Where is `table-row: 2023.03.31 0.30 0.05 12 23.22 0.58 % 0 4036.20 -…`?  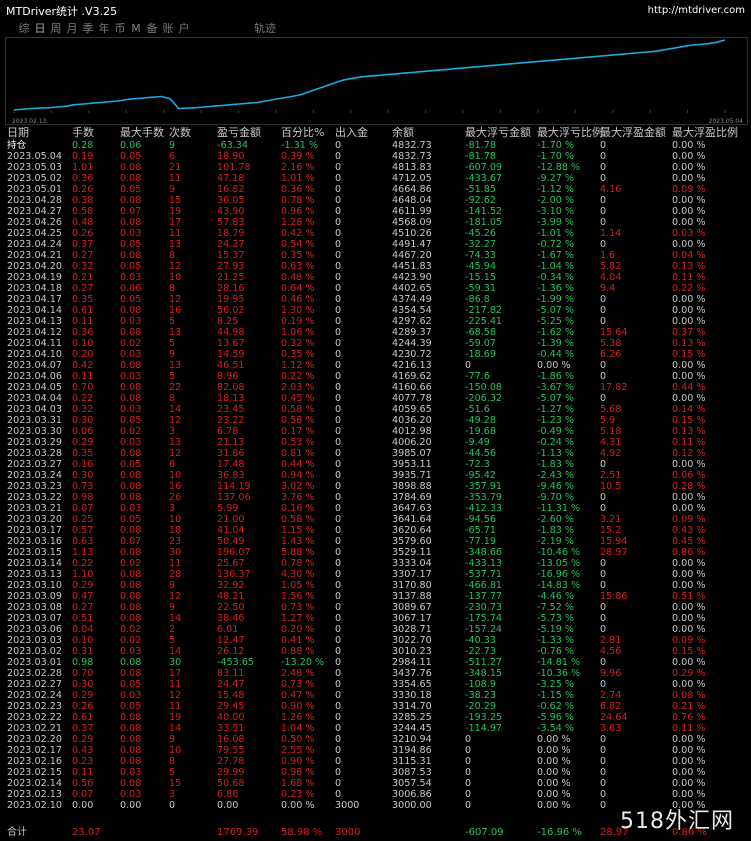
table-row: 2023.03.31 0.30 0.05 12 23.22 0.58 % 0 4036.20 -… is located at coordinates (378, 420).